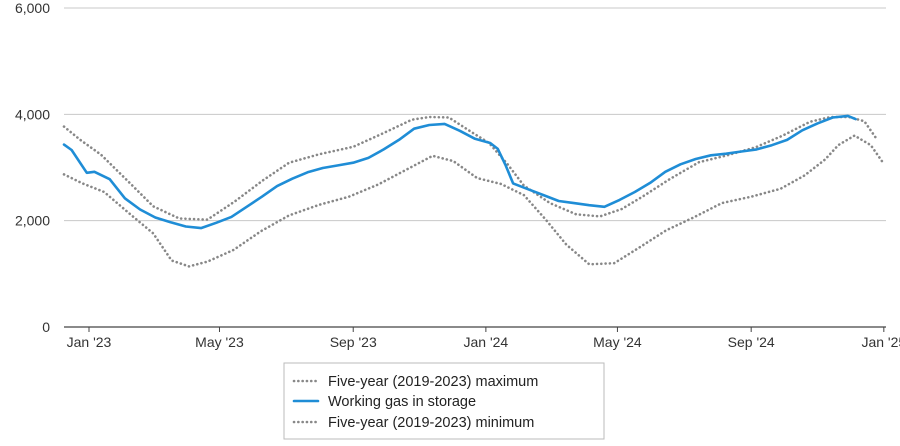  Describe the element at coordinates (617, 342) in the screenshot. I see `x-tick-label: May '24` at that location.